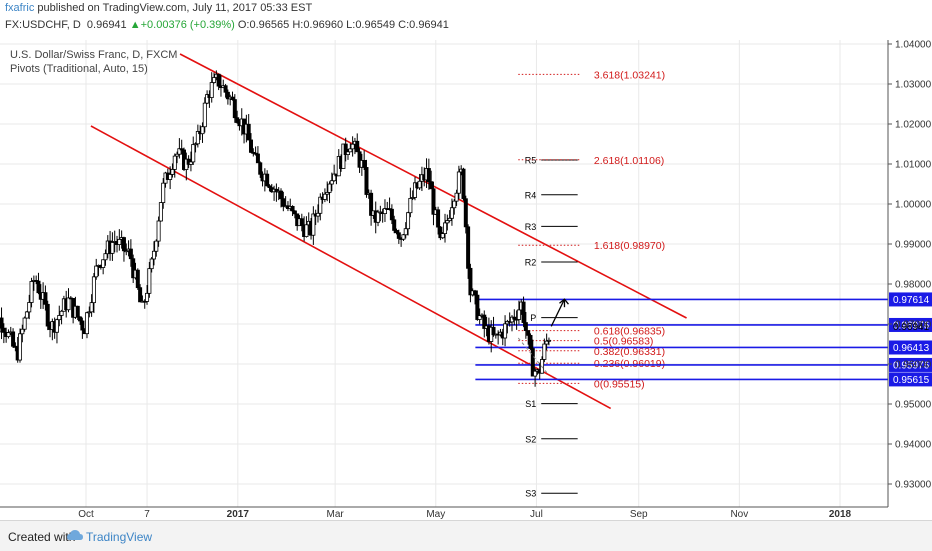  Describe the element at coordinates (913, 205) in the screenshot. I see `y-tick-label: 1.00000` at that location.